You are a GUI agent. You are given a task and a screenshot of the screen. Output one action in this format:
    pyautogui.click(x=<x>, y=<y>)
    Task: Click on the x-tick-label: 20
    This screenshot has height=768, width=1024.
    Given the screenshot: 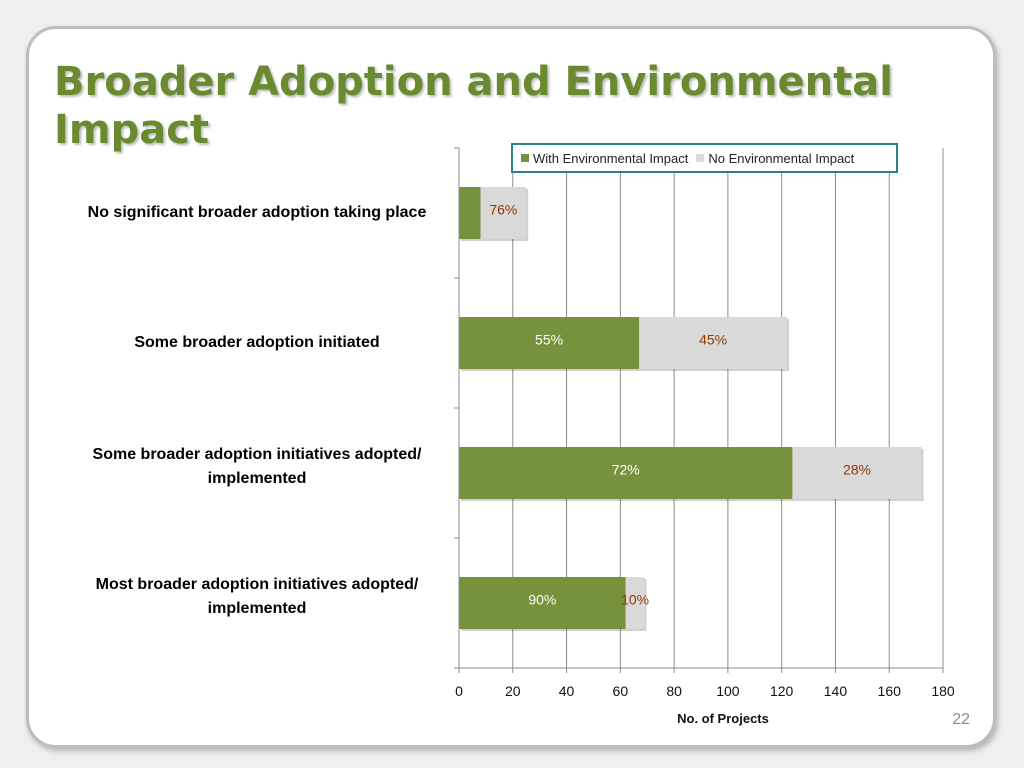 What is the action you would take?
    pyautogui.click(x=513, y=691)
    